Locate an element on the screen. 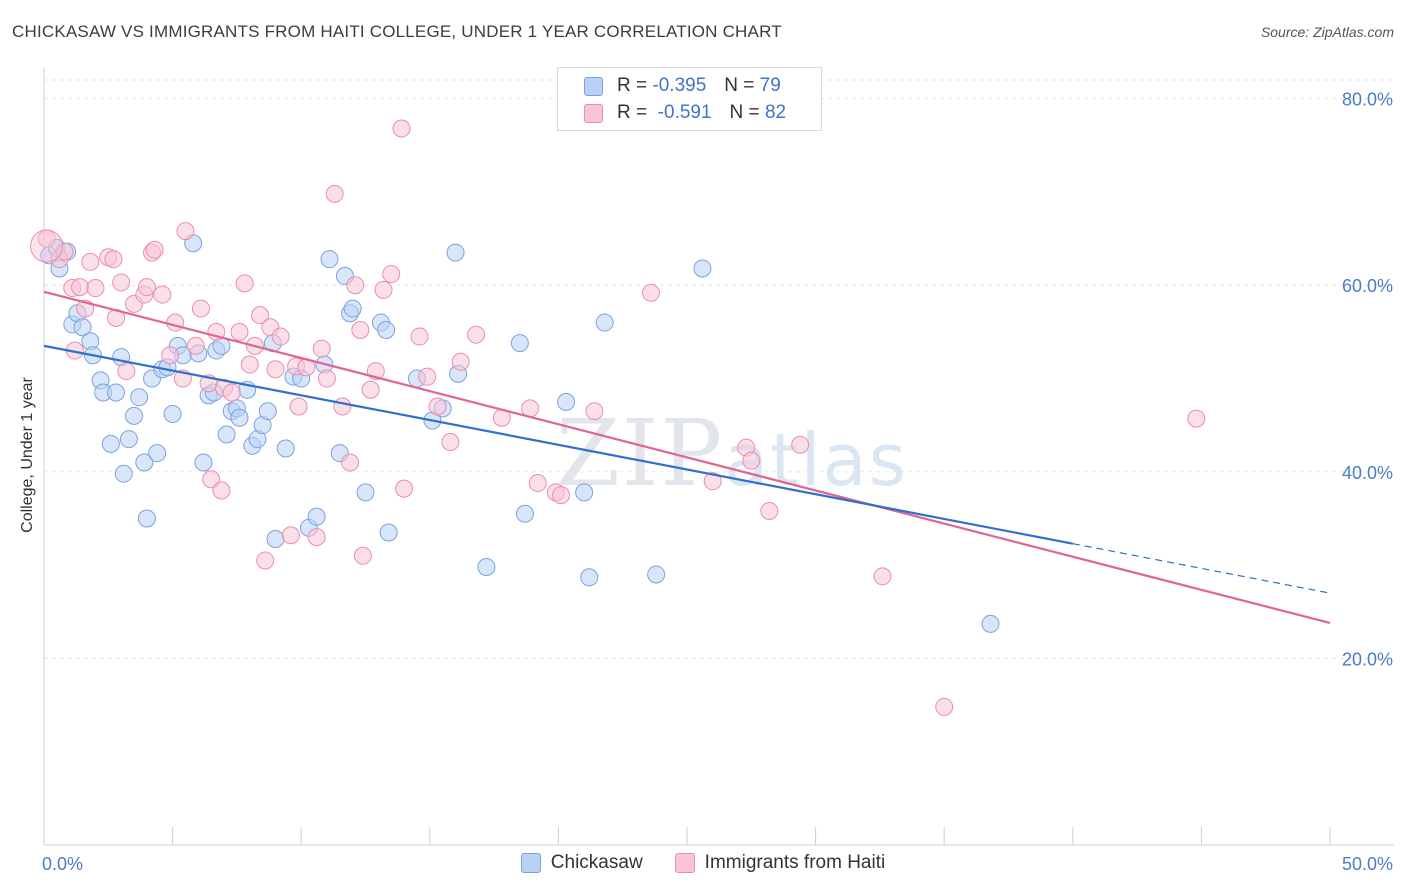 The image size is (1406, 892). legend-r-value: -0.395 is located at coordinates (679, 85).